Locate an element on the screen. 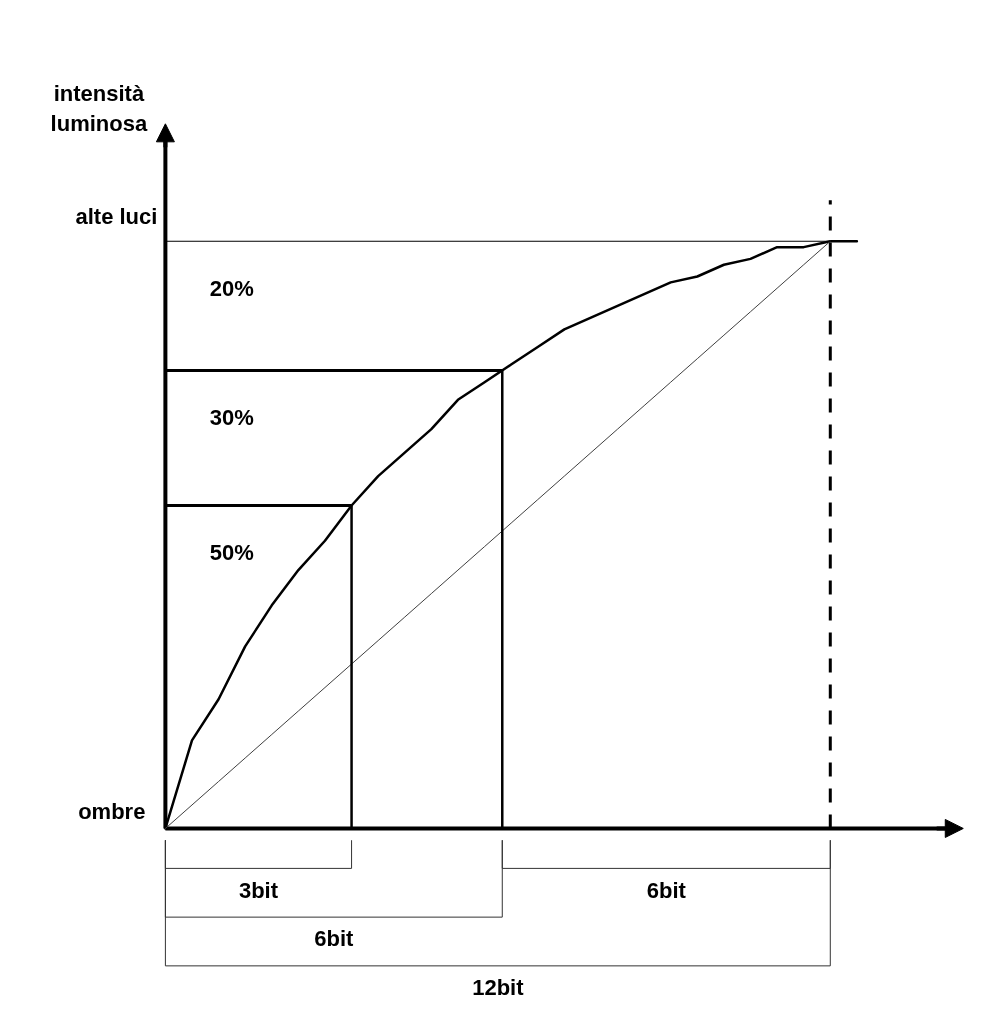 This screenshot has height=1013, width=1001. annotation: 50% is located at coordinates (231, 552).